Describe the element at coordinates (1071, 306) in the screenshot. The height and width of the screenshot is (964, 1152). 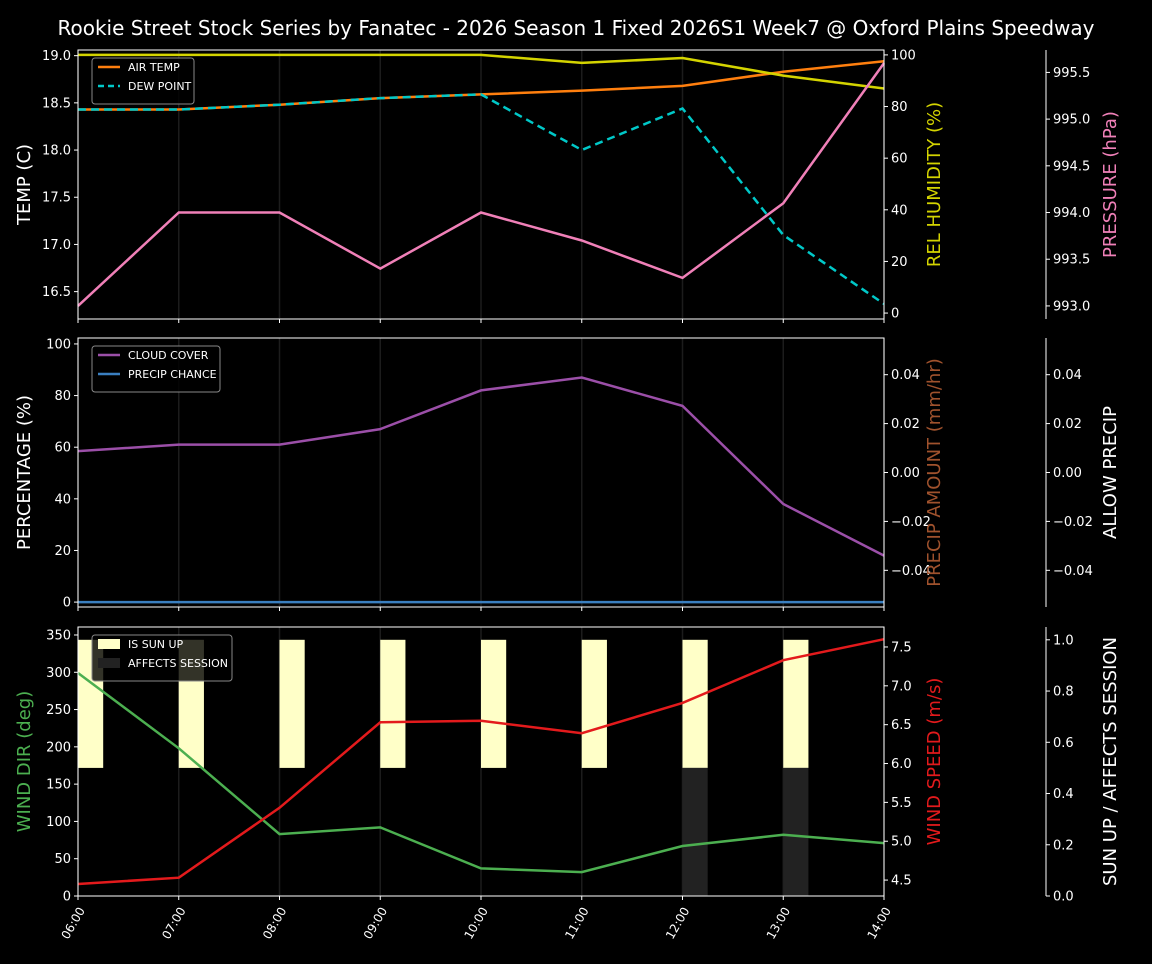
I see `y-tick-label: 993.0` at that location.